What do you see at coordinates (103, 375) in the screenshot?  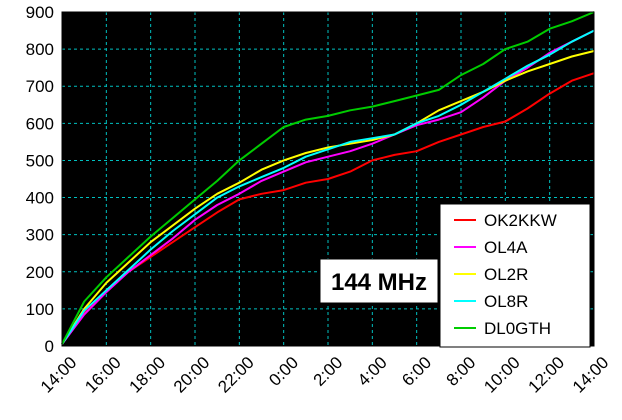 I see `x-tick-label: 16:00` at bounding box center [103, 375].